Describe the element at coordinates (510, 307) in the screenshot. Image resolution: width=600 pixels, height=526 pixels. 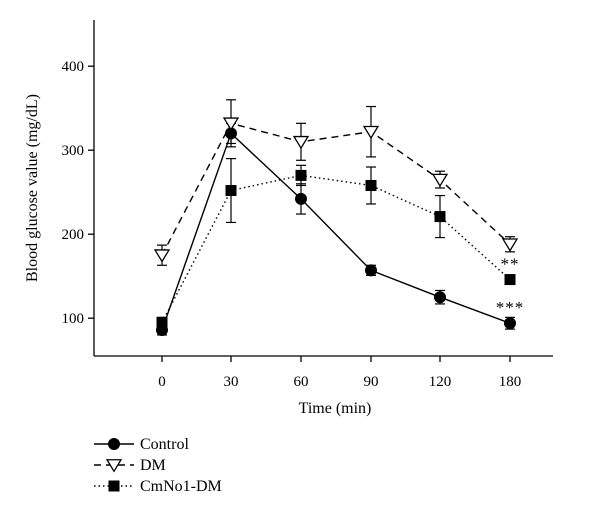
I see `significance-annotation: ***` at that location.